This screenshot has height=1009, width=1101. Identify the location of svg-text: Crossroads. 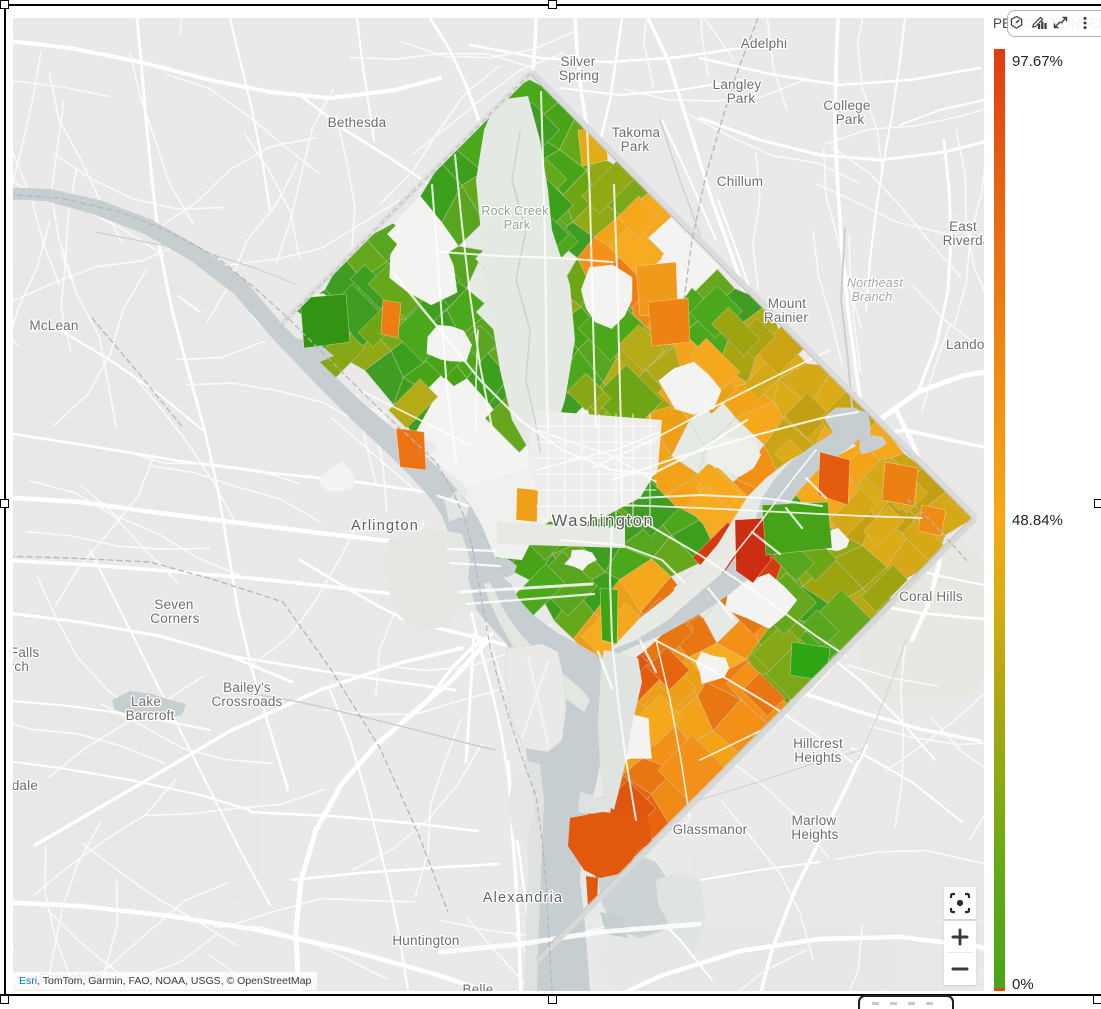
(246, 701).